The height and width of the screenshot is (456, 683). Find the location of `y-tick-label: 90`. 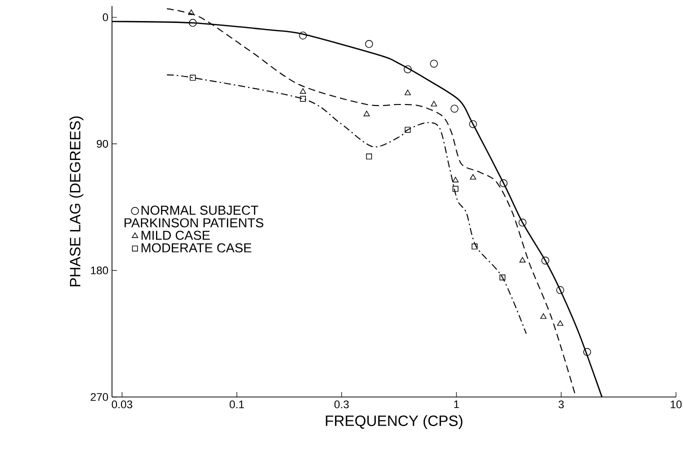

y-tick-label: 90 is located at coordinates (102, 144).